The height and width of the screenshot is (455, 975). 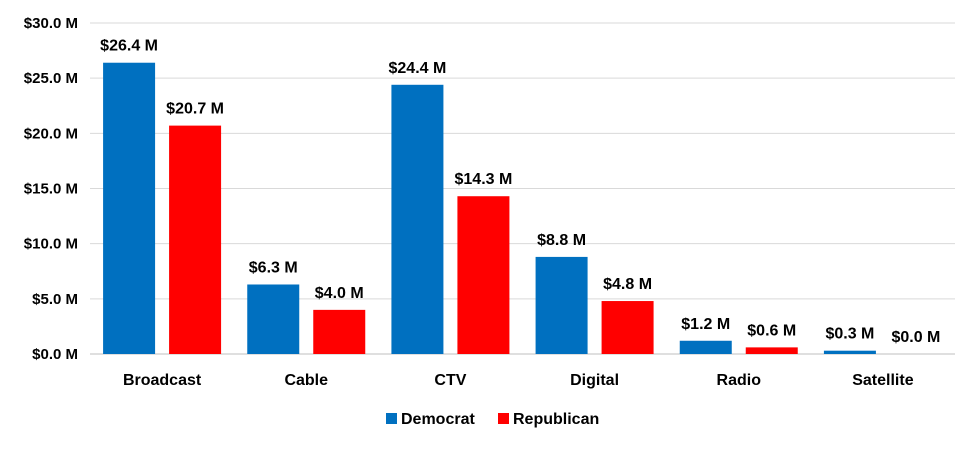 What do you see at coordinates (55, 354) in the screenshot?
I see `y-tick-label-0: $0.0 M` at bounding box center [55, 354].